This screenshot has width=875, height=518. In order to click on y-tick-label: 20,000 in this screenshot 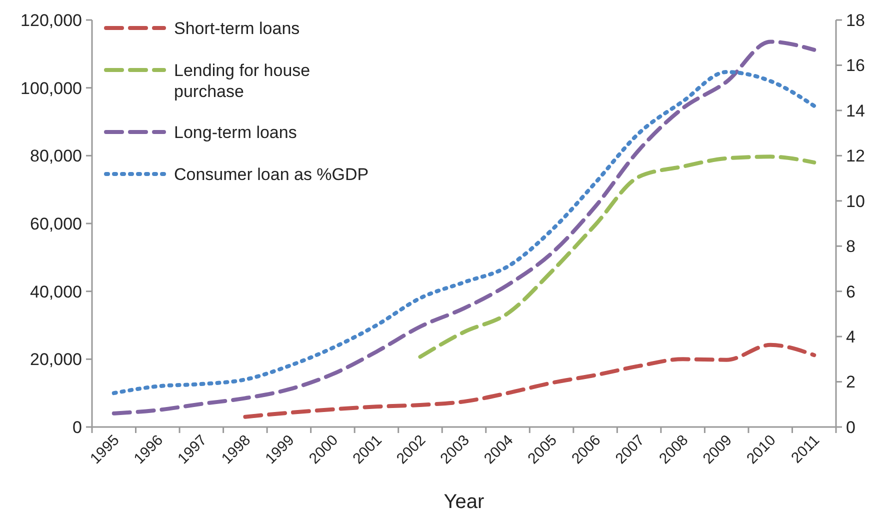, I will do `click(56, 360)`.